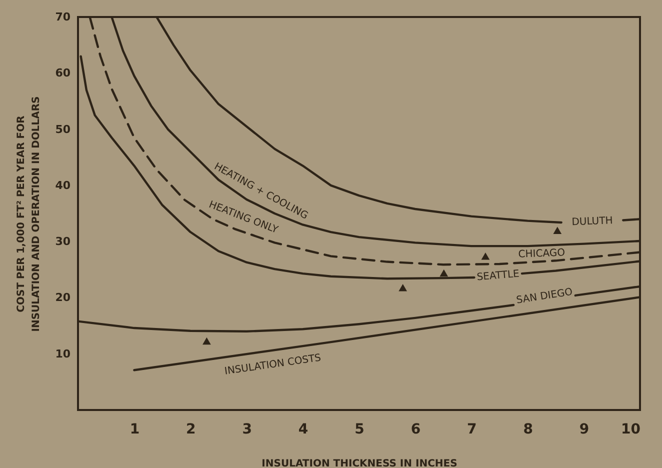  I want to click on y-tick-label: 30, so click(63, 241).